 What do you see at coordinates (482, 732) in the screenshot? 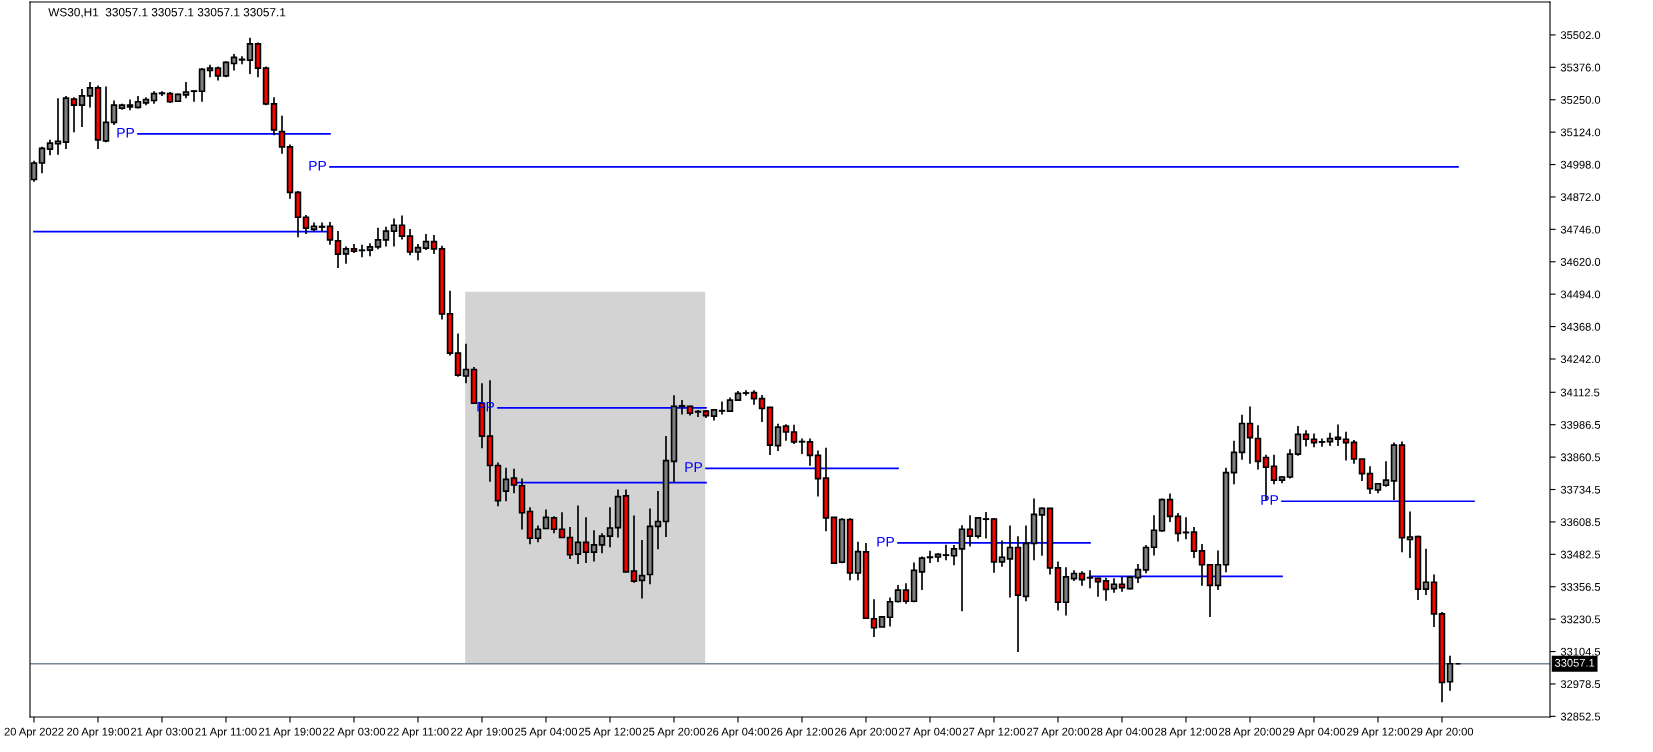
I see `x-tick-label: 22 Apr 19:00` at bounding box center [482, 732].